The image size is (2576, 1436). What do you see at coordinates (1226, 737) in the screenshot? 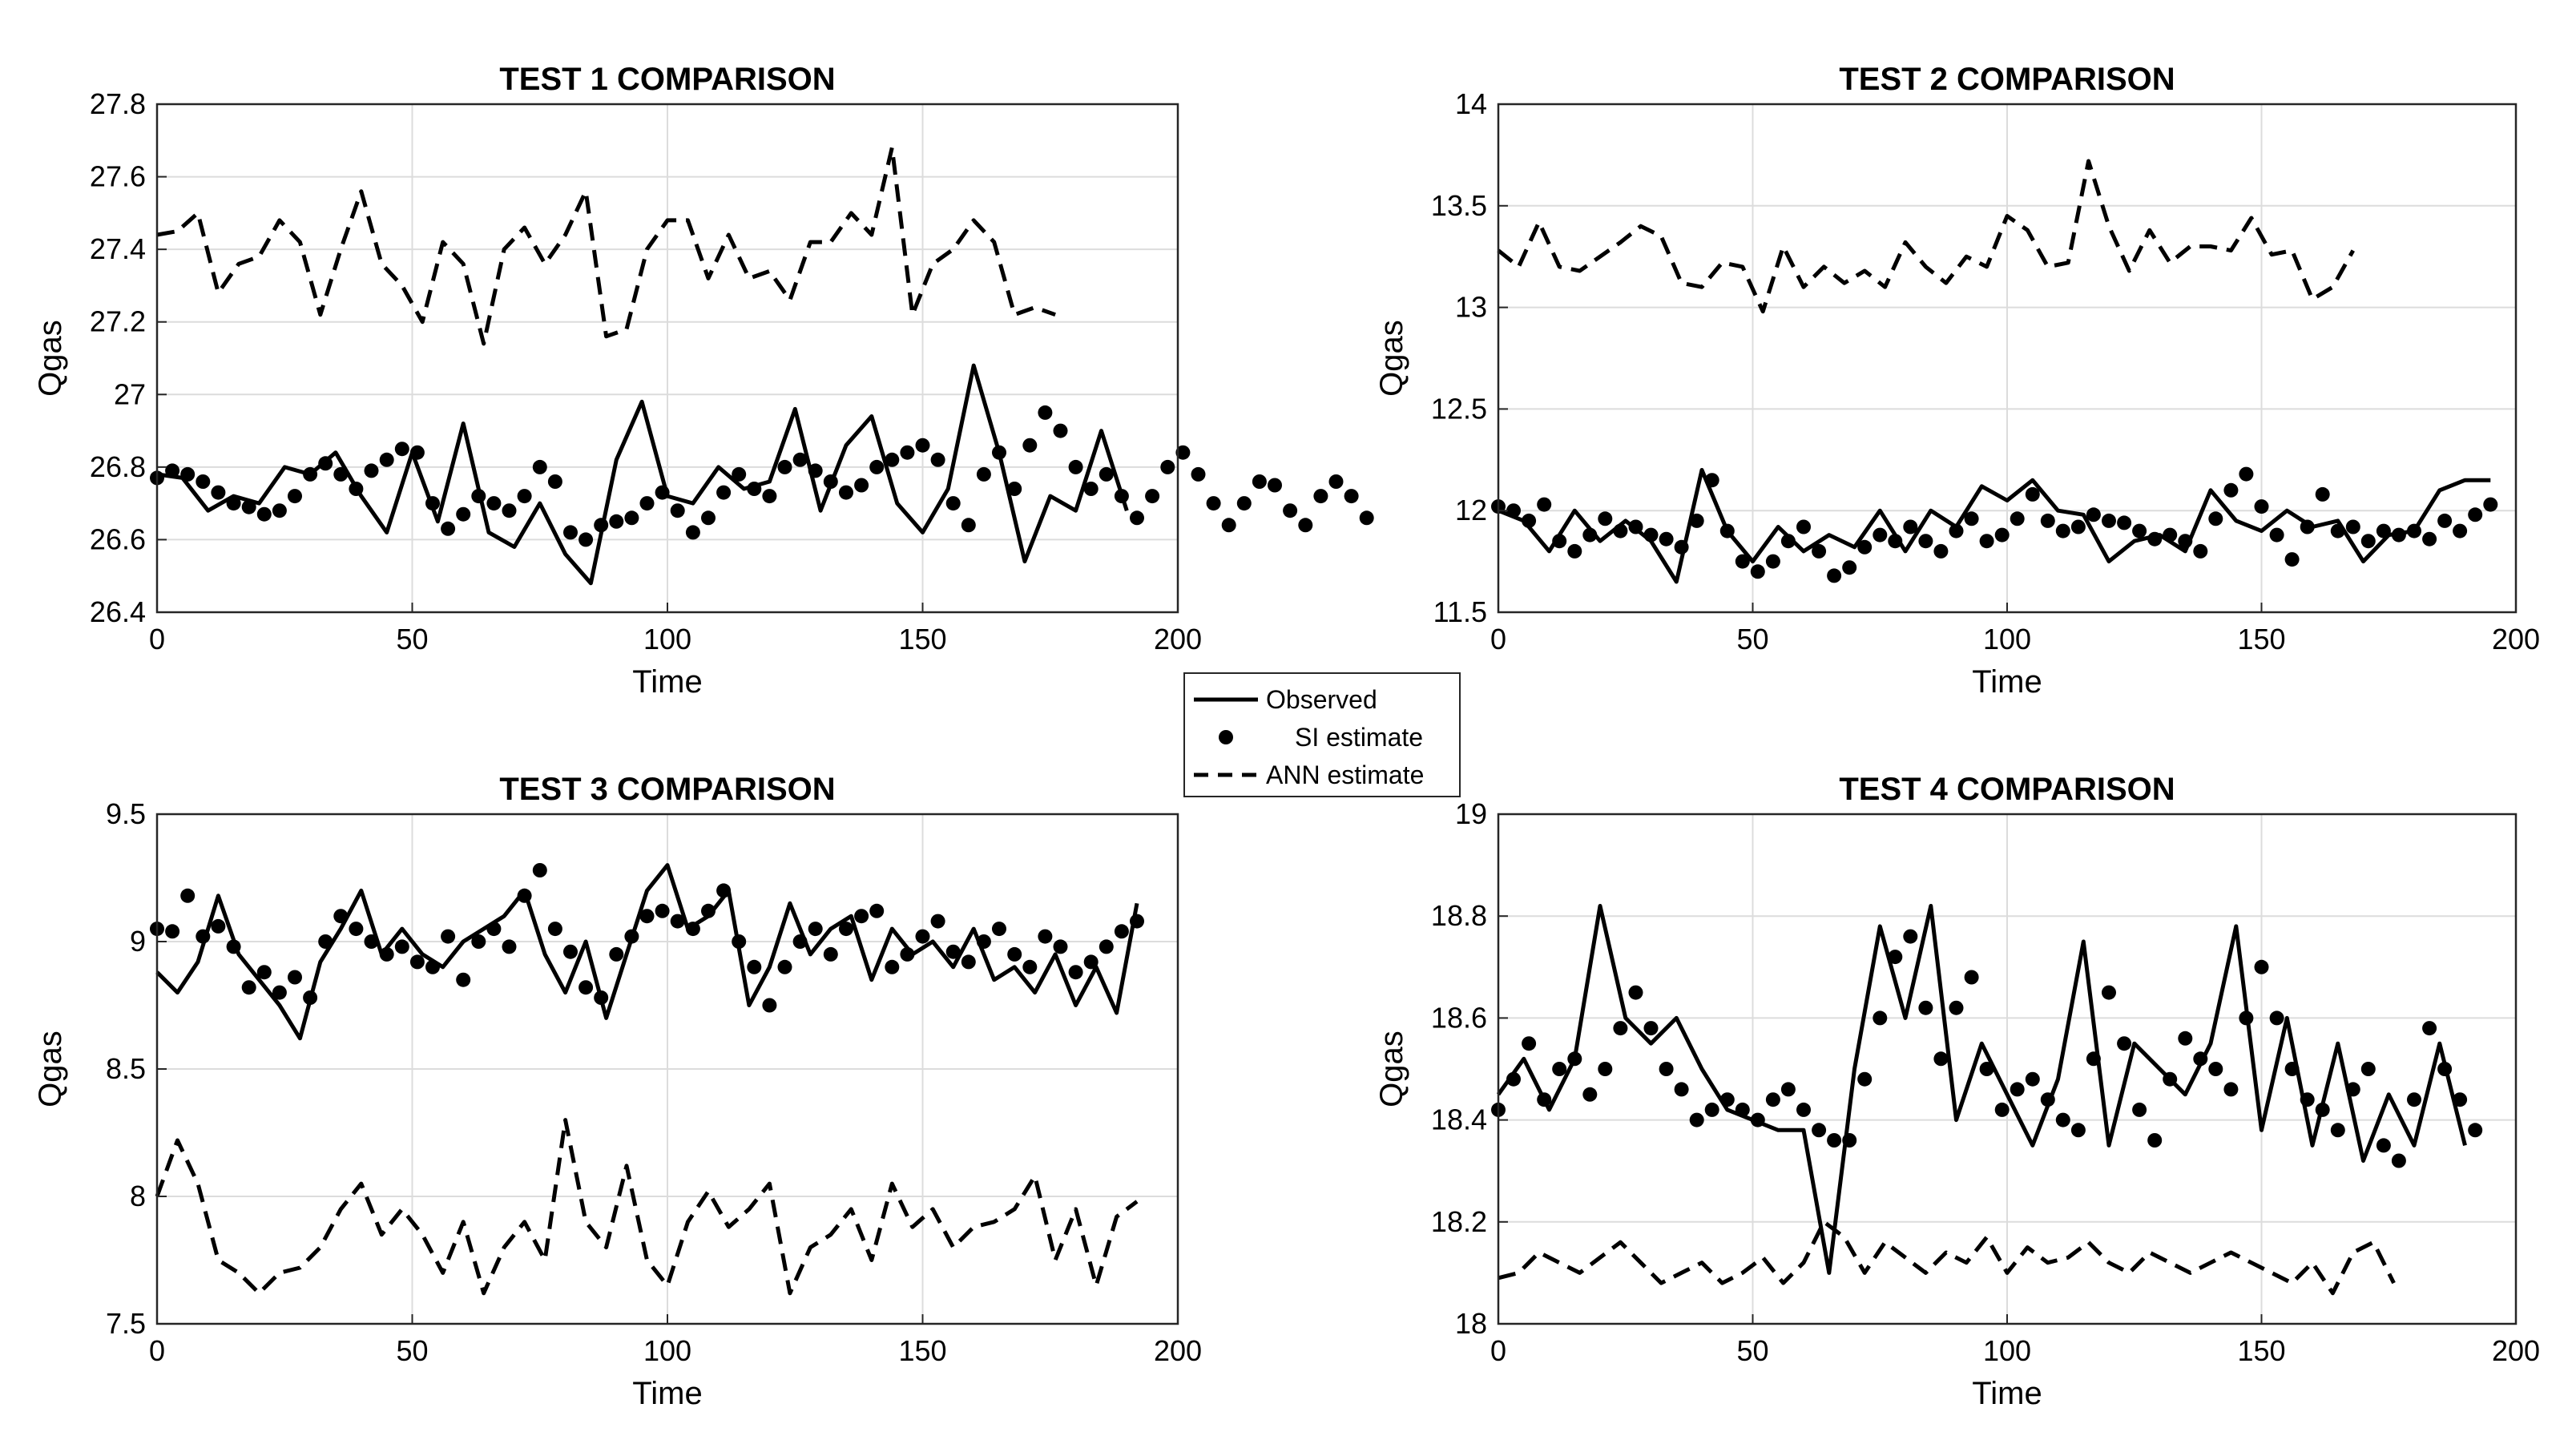
I see `legend-si-swatch` at bounding box center [1226, 737].